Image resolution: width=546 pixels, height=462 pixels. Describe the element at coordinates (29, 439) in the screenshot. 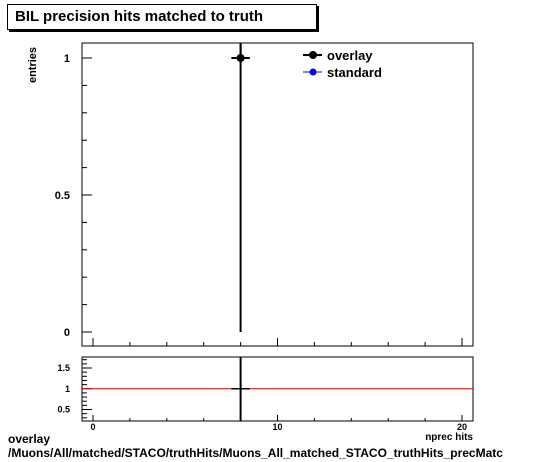

I see `footer-label: overlay` at that location.